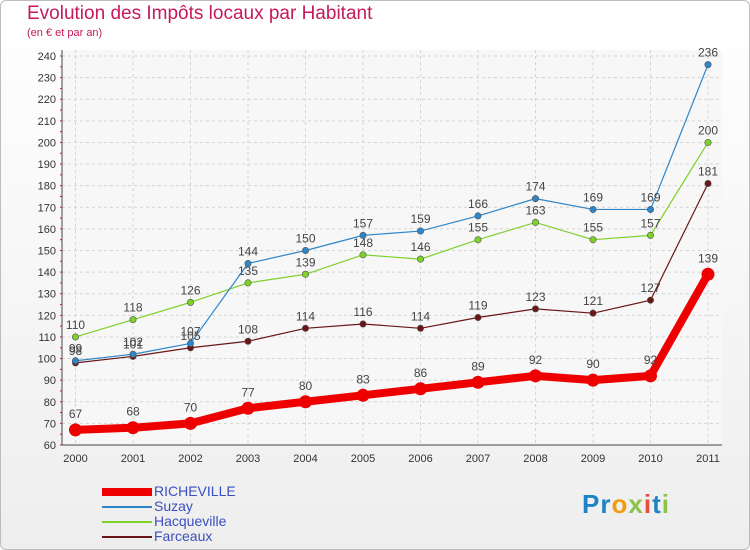  I want to click on x-tick-label: 2006, so click(420, 459).